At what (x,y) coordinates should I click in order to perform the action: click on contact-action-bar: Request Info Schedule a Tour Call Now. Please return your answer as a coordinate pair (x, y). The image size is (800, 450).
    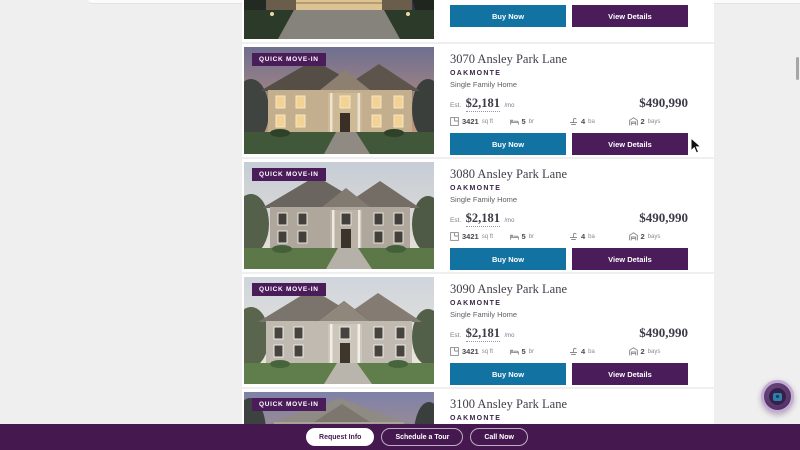
    Looking at the image, I should click on (400, 437).